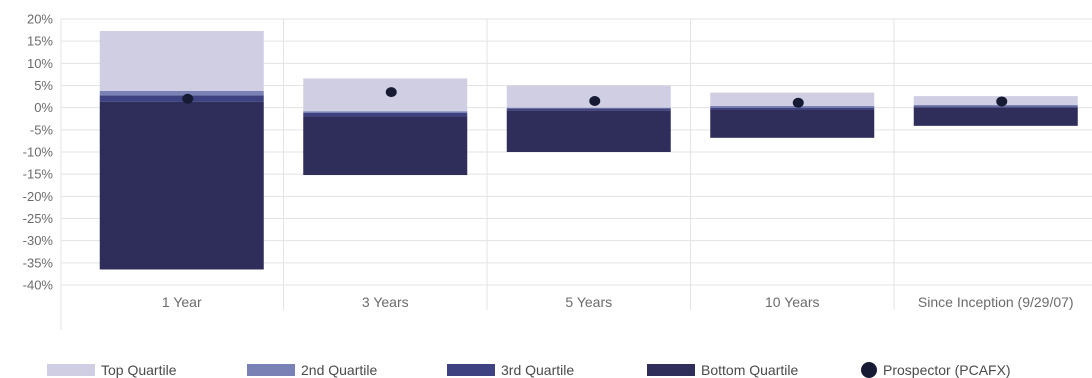  What do you see at coordinates (339, 370) in the screenshot?
I see `legend-label: 2nd Quartile` at bounding box center [339, 370].